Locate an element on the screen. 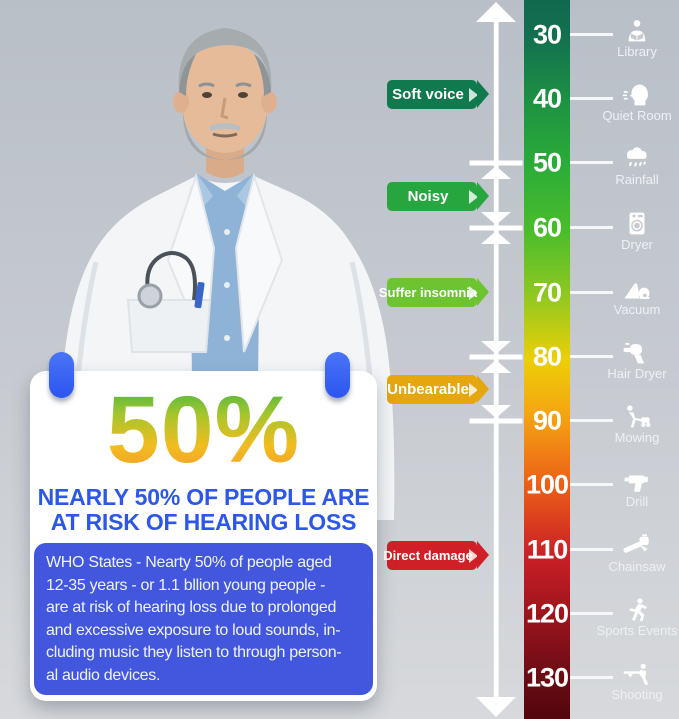  level-source-hair-dryer: Hair Dryer is located at coordinates (637, 360).